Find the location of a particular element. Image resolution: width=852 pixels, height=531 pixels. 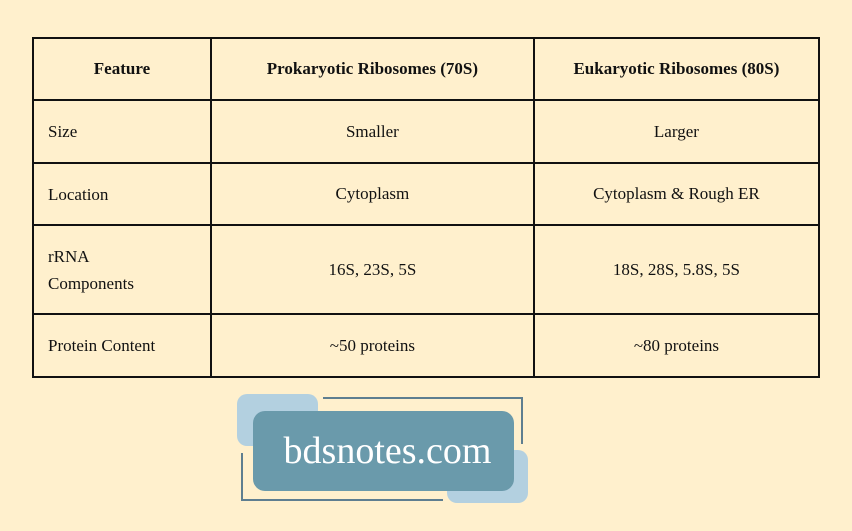

logo-text: bdsnotes.com is located at coordinates (383, 451).